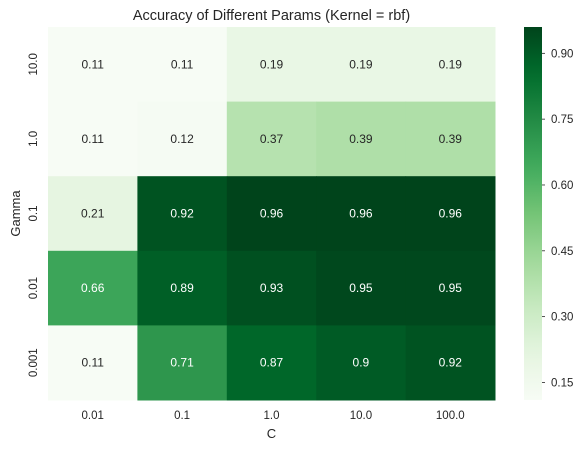  I want to click on colorbar-tick-label: 0.15, so click(562, 383).